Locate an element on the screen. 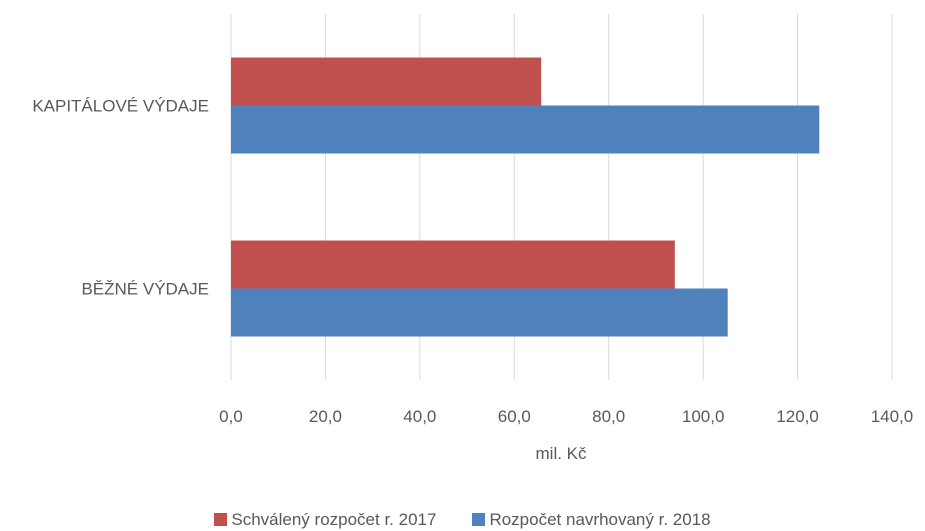 The image size is (925, 531). x-tick-label: 60,0 is located at coordinates (514, 416).